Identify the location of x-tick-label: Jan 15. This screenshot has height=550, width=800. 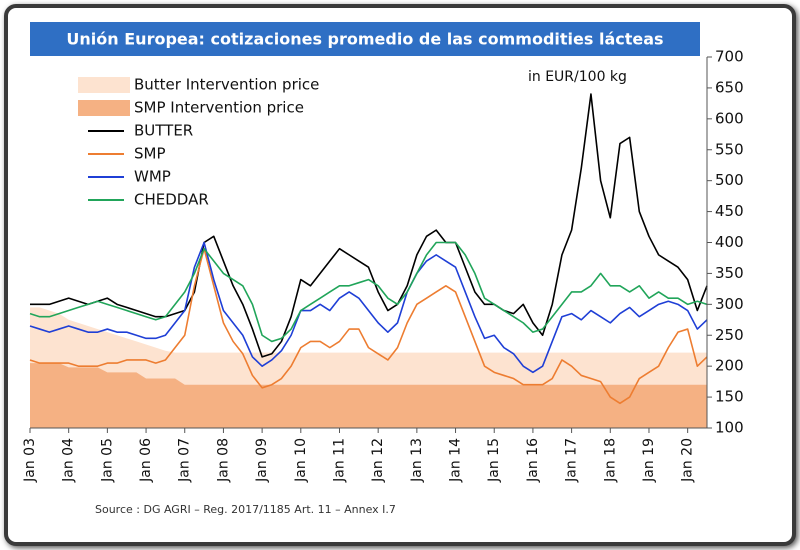
(494, 460).